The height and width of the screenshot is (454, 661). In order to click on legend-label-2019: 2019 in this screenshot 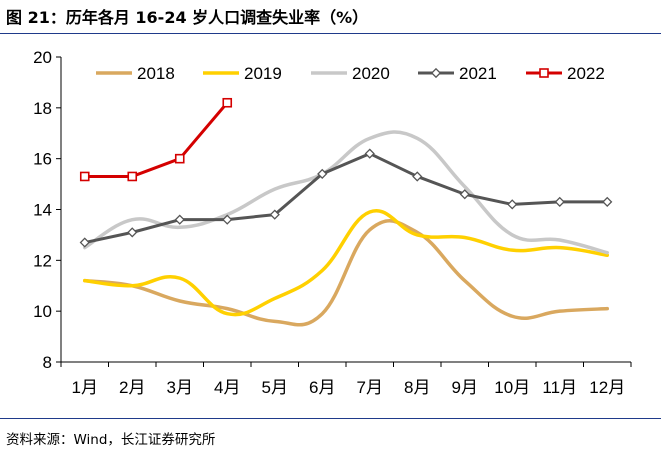, I will do `click(263, 73)`.